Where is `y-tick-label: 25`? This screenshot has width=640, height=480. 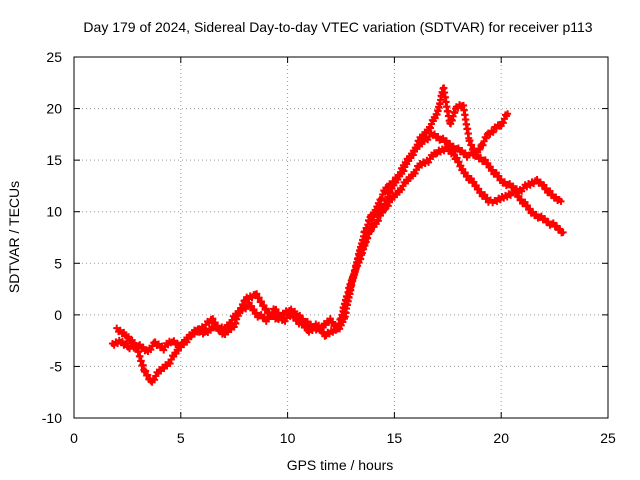 y-tick-label: 25 is located at coordinates (54, 57).